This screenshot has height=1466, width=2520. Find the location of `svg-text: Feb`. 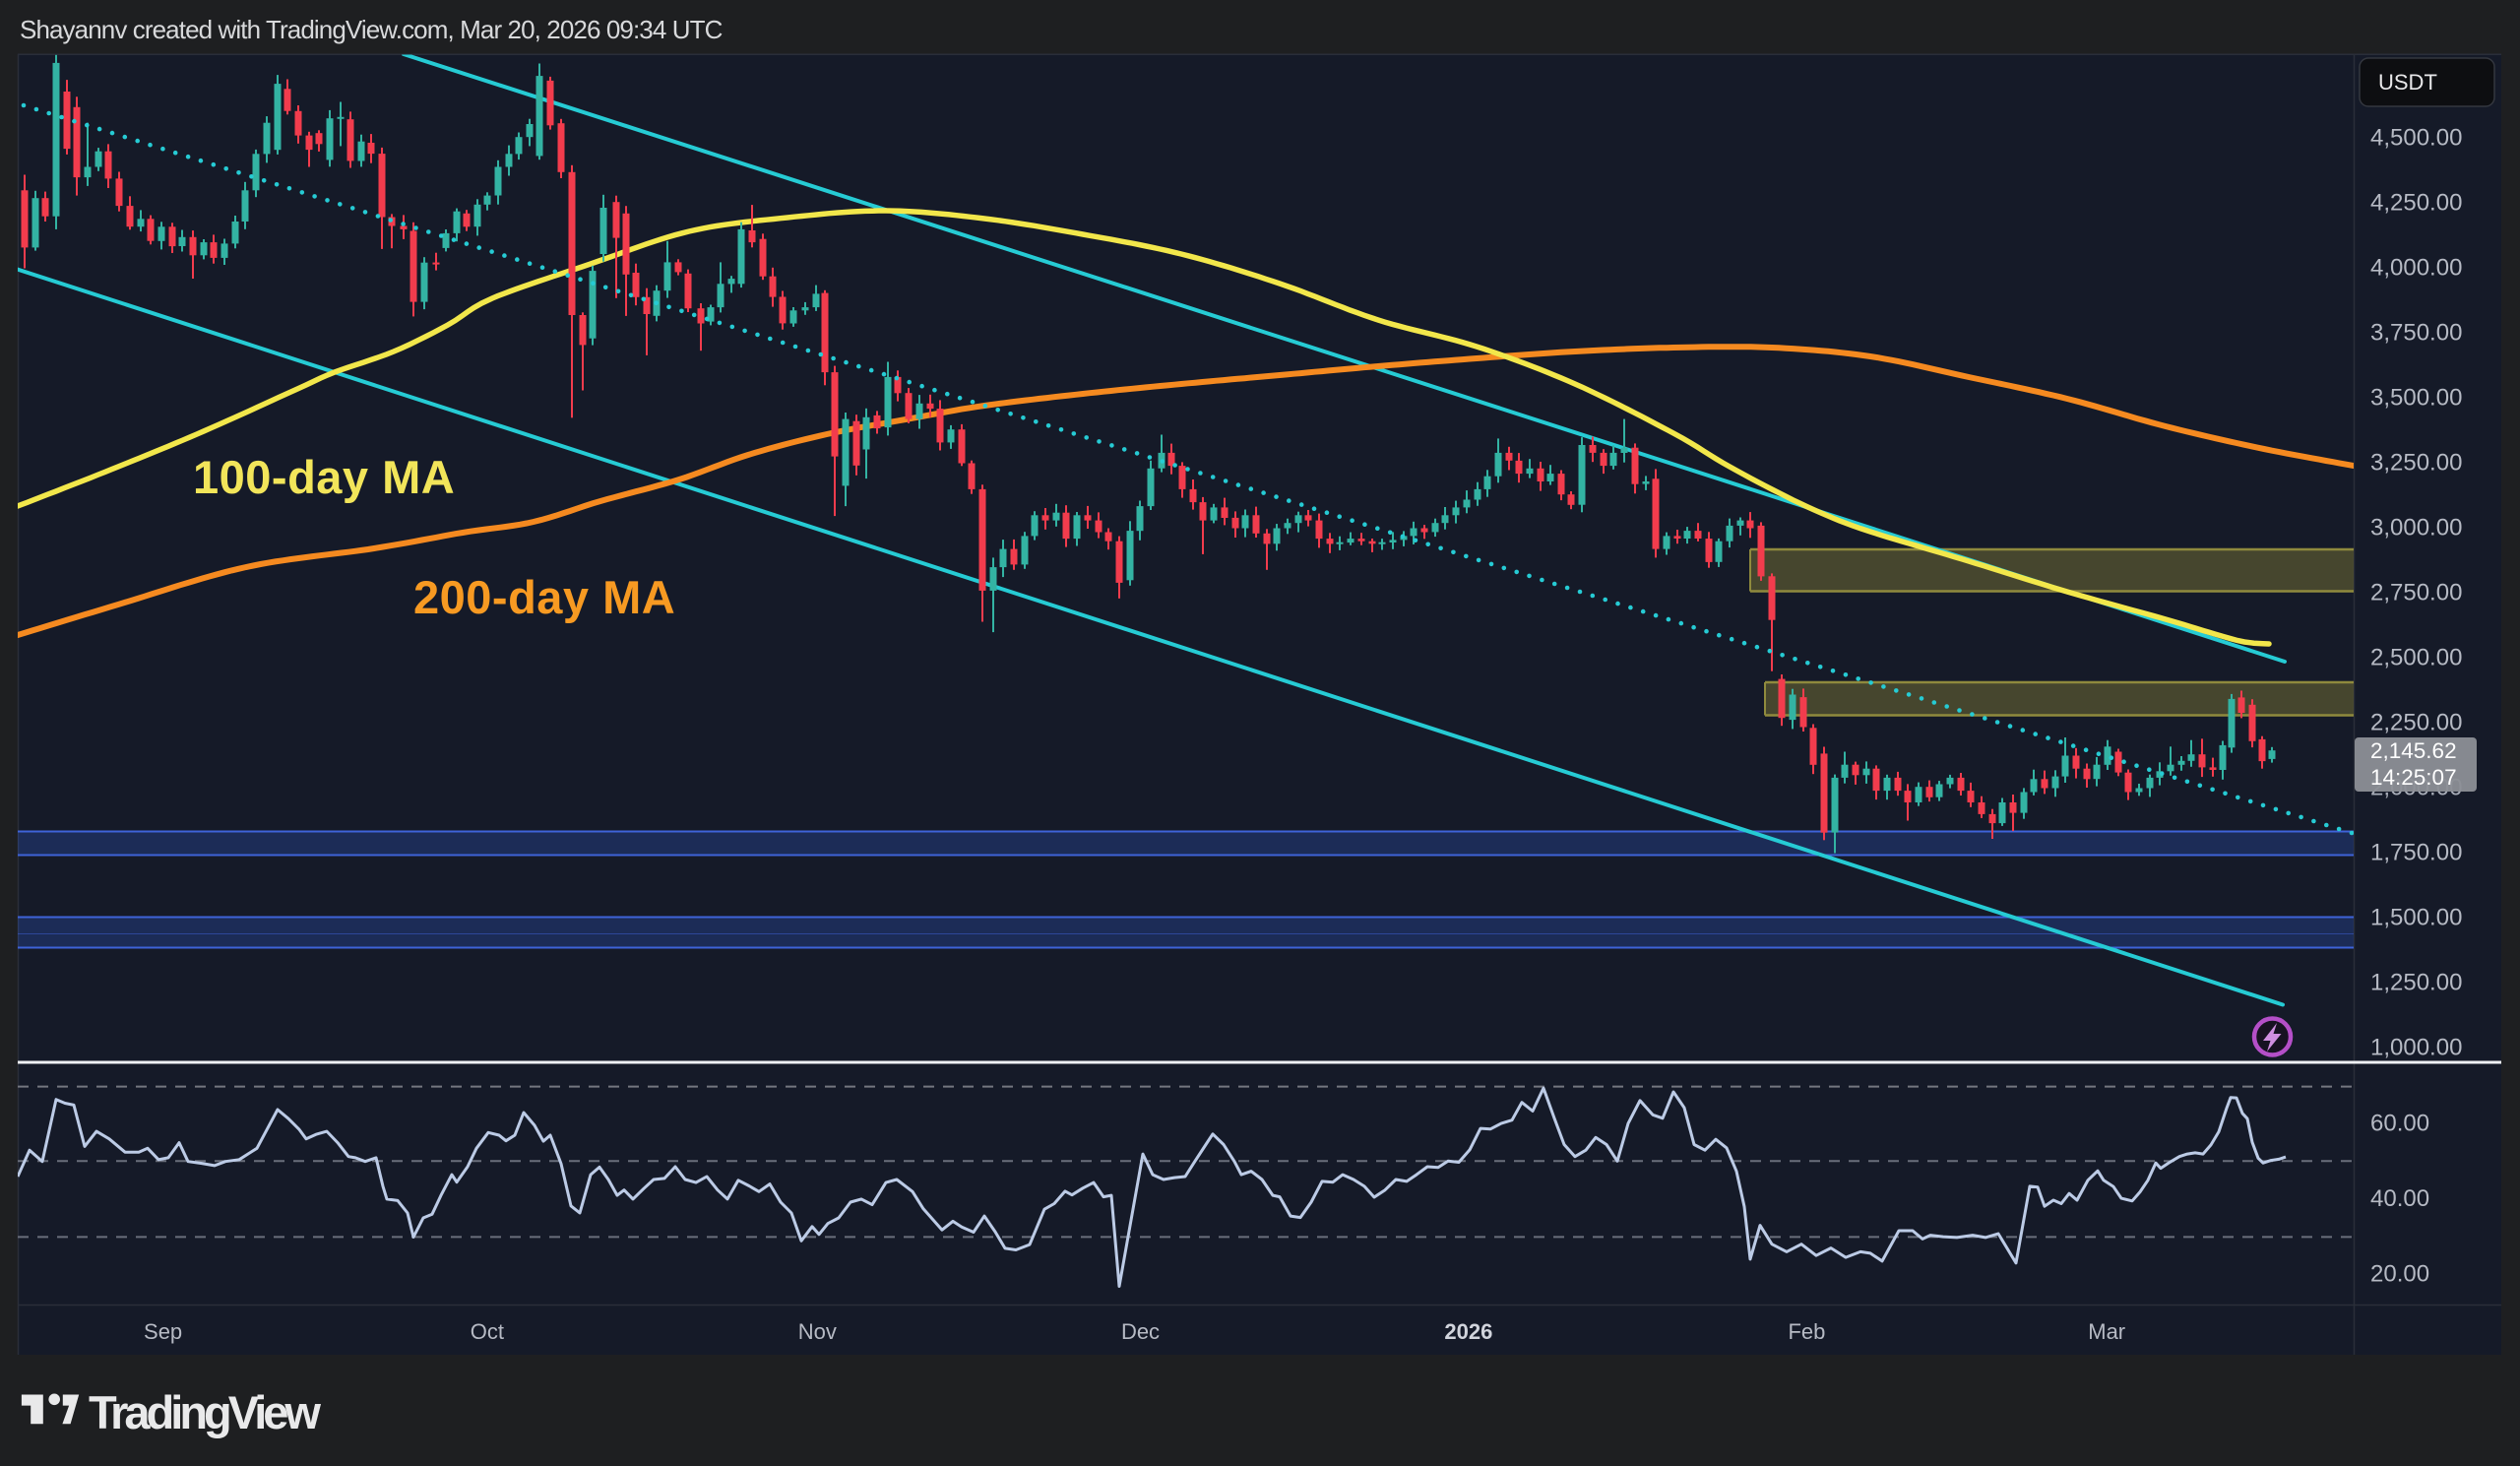

svg-text: Feb is located at coordinates (1806, 1332).